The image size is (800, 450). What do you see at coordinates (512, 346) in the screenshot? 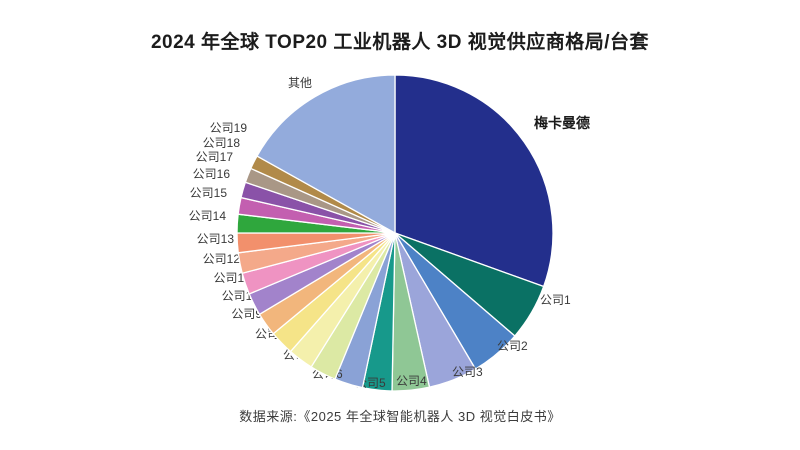
I see `slice-label-公司2: 公司2` at bounding box center [512, 346].